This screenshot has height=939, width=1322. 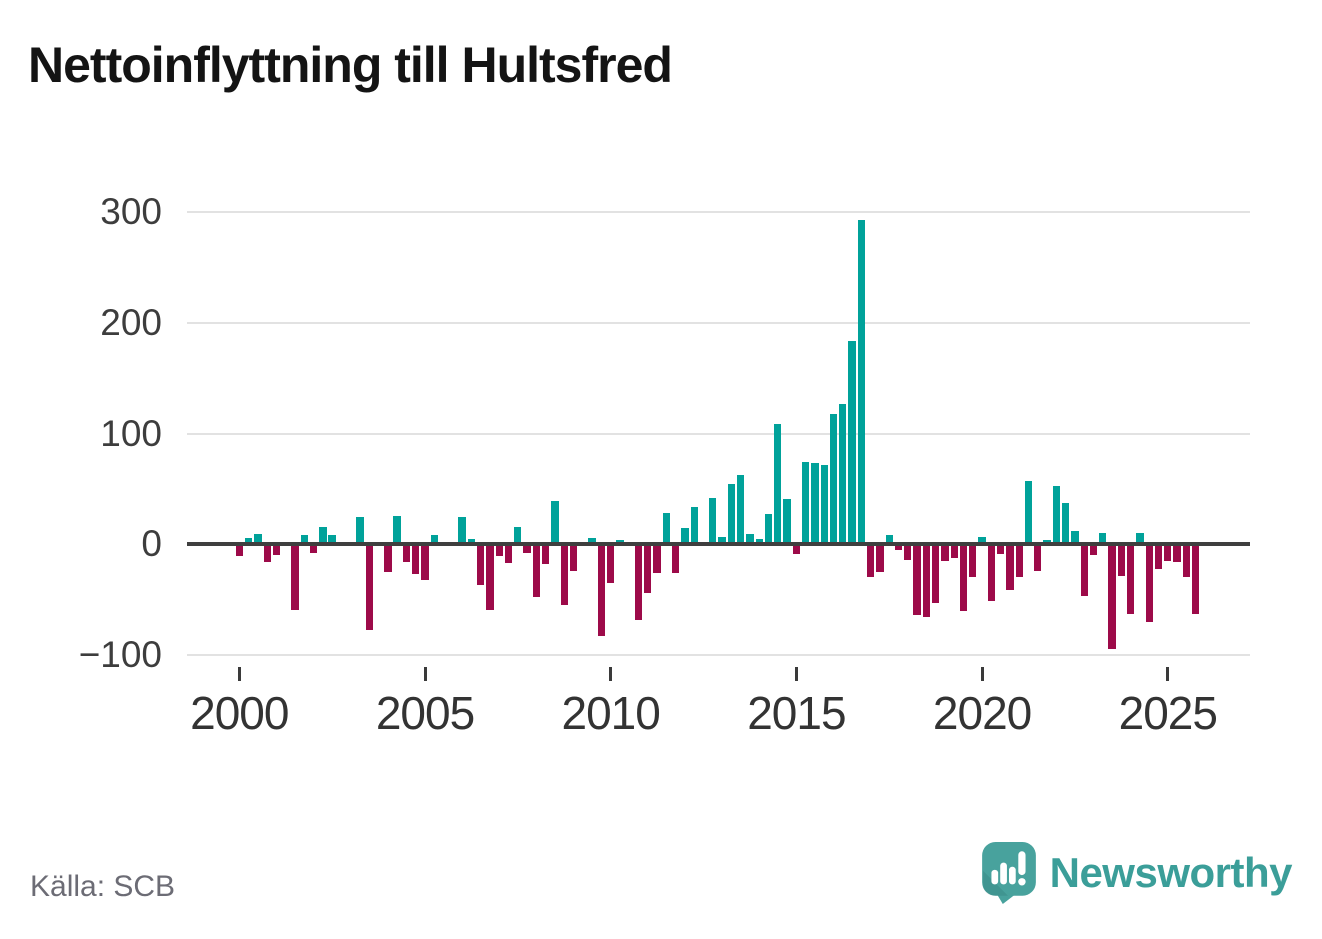 I want to click on source-note: Källa: SCB, so click(x=103, y=886).